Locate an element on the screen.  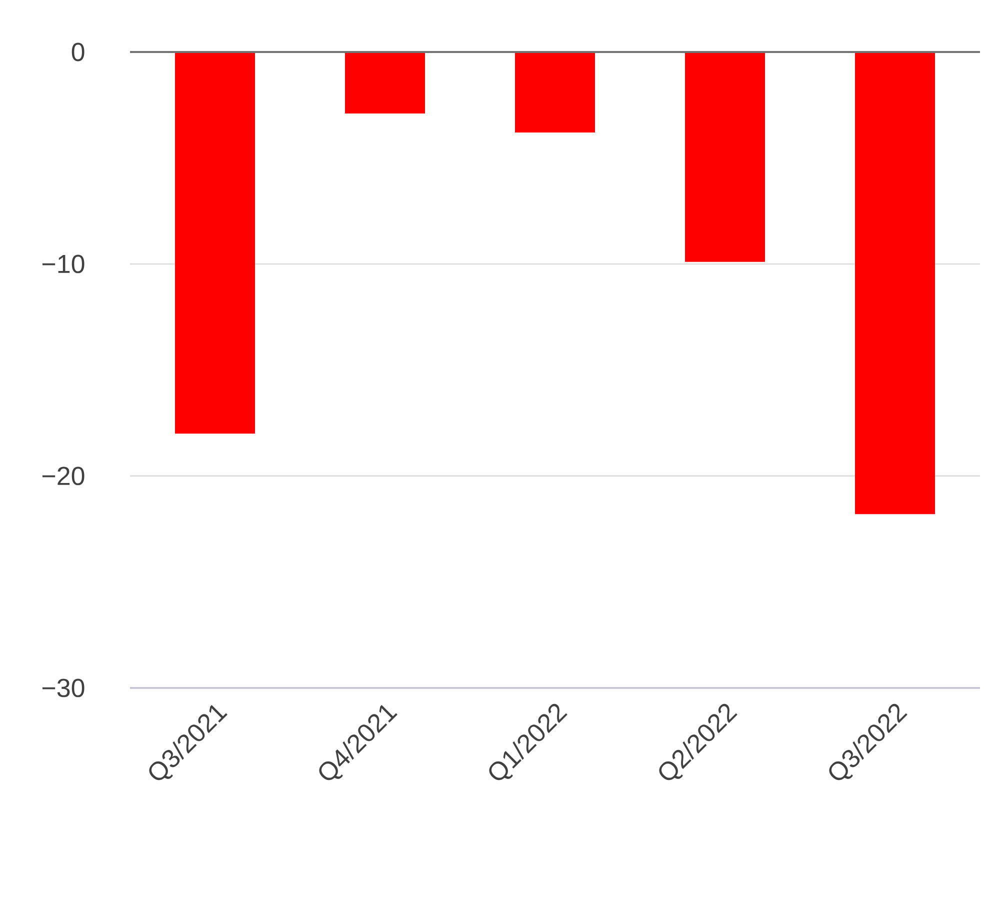
y-tick-label: −10 is located at coordinates (63, 264).